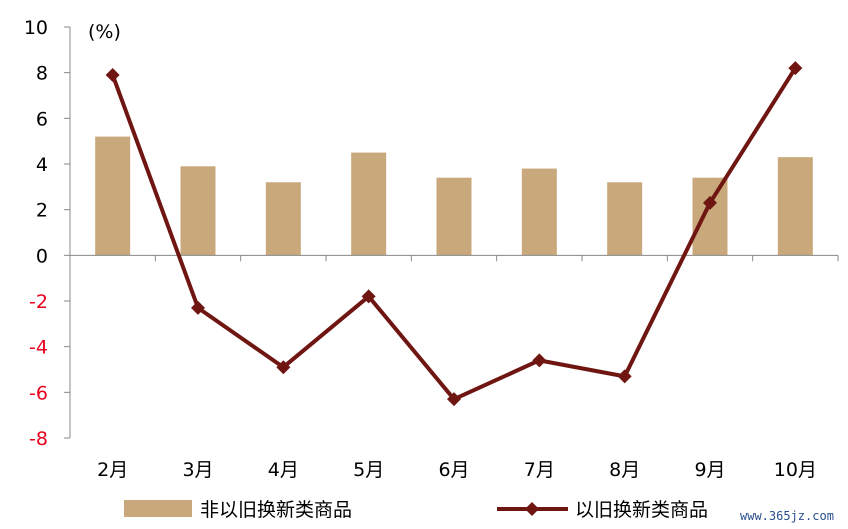  Describe the element at coordinates (416, 510) in the screenshot. I see `legend: 非以旧换新类商品 以旧换新类商品` at that location.